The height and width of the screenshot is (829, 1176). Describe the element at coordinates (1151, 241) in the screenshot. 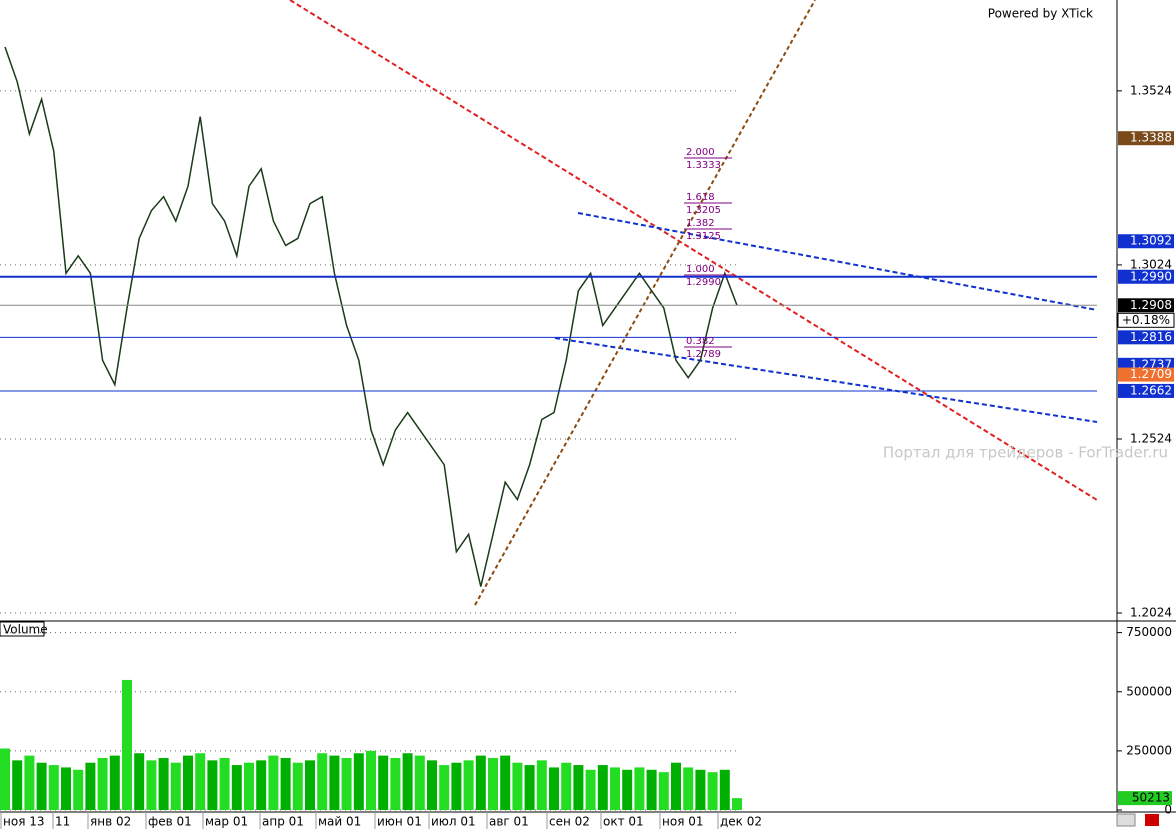

I see `level-label: 1.3092` at that location.